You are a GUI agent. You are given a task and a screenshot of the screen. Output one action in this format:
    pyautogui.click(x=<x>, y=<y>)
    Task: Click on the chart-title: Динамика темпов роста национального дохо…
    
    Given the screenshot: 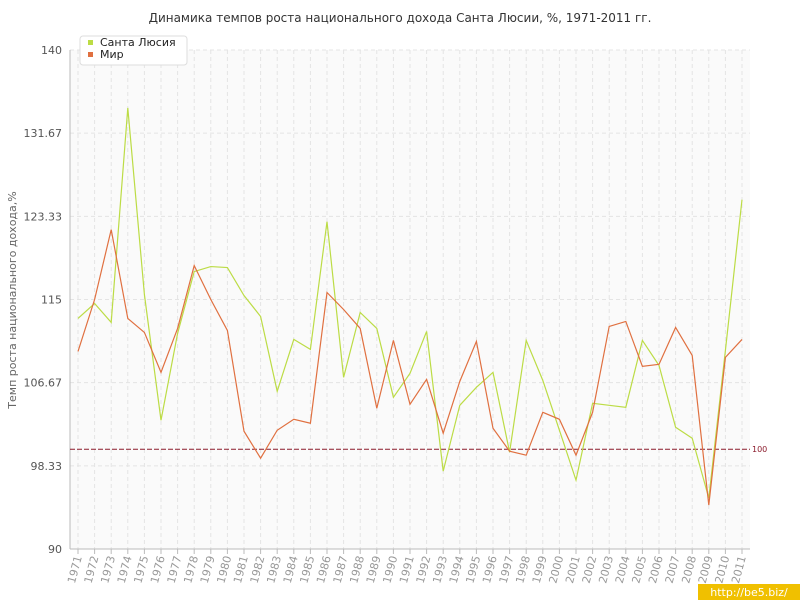 What is the action you would take?
    pyautogui.click(x=400, y=18)
    